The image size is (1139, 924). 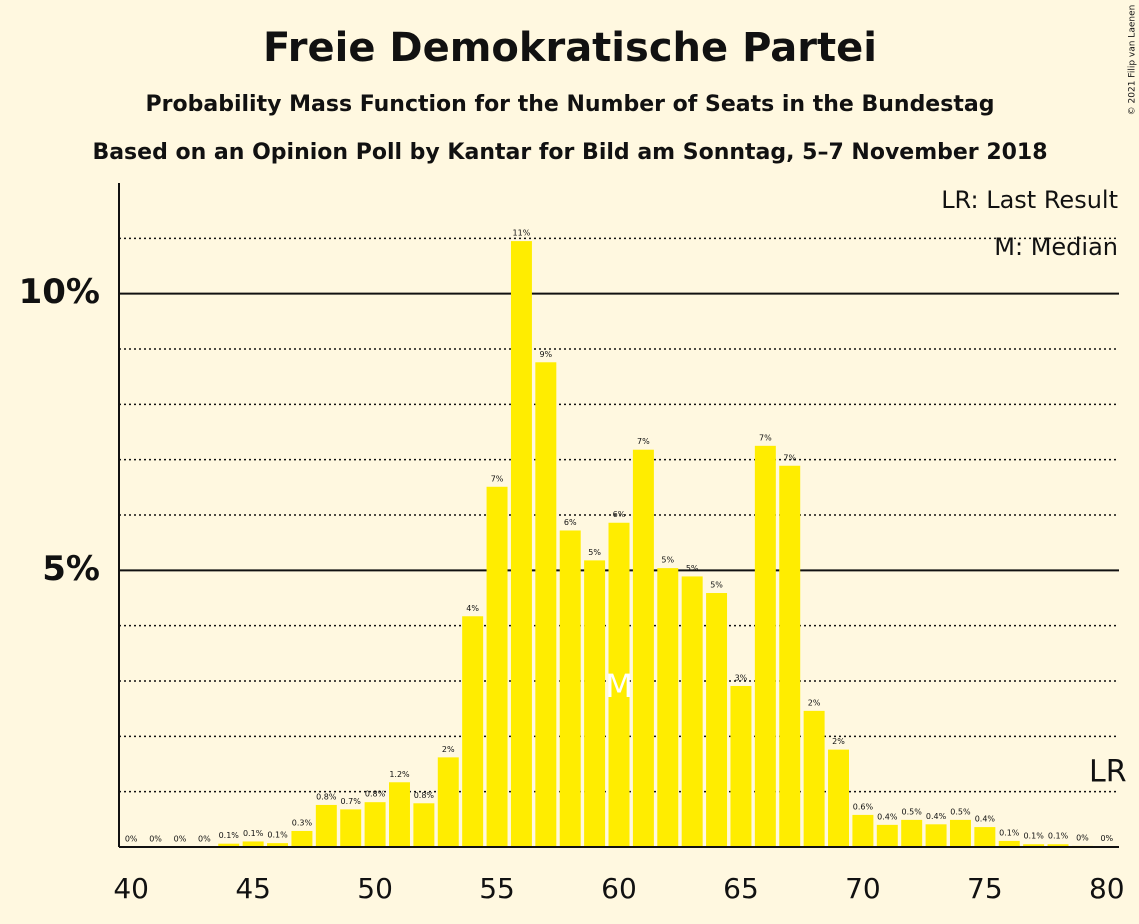 What do you see at coordinates (863, 806) in the screenshot?
I see `value-label: 0.6%` at bounding box center [863, 806].